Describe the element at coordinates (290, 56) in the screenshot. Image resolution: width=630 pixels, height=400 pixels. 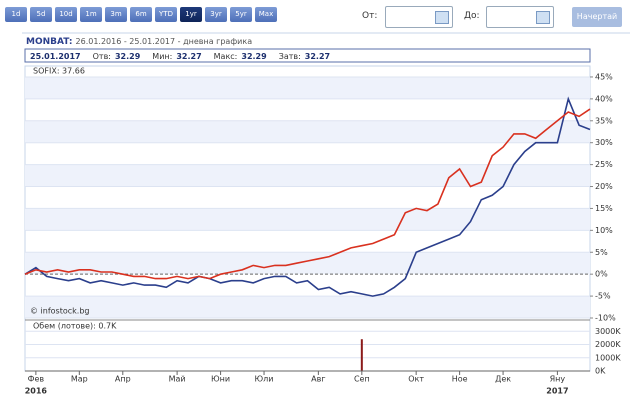
I see `quote-label: Затв:` at that location.